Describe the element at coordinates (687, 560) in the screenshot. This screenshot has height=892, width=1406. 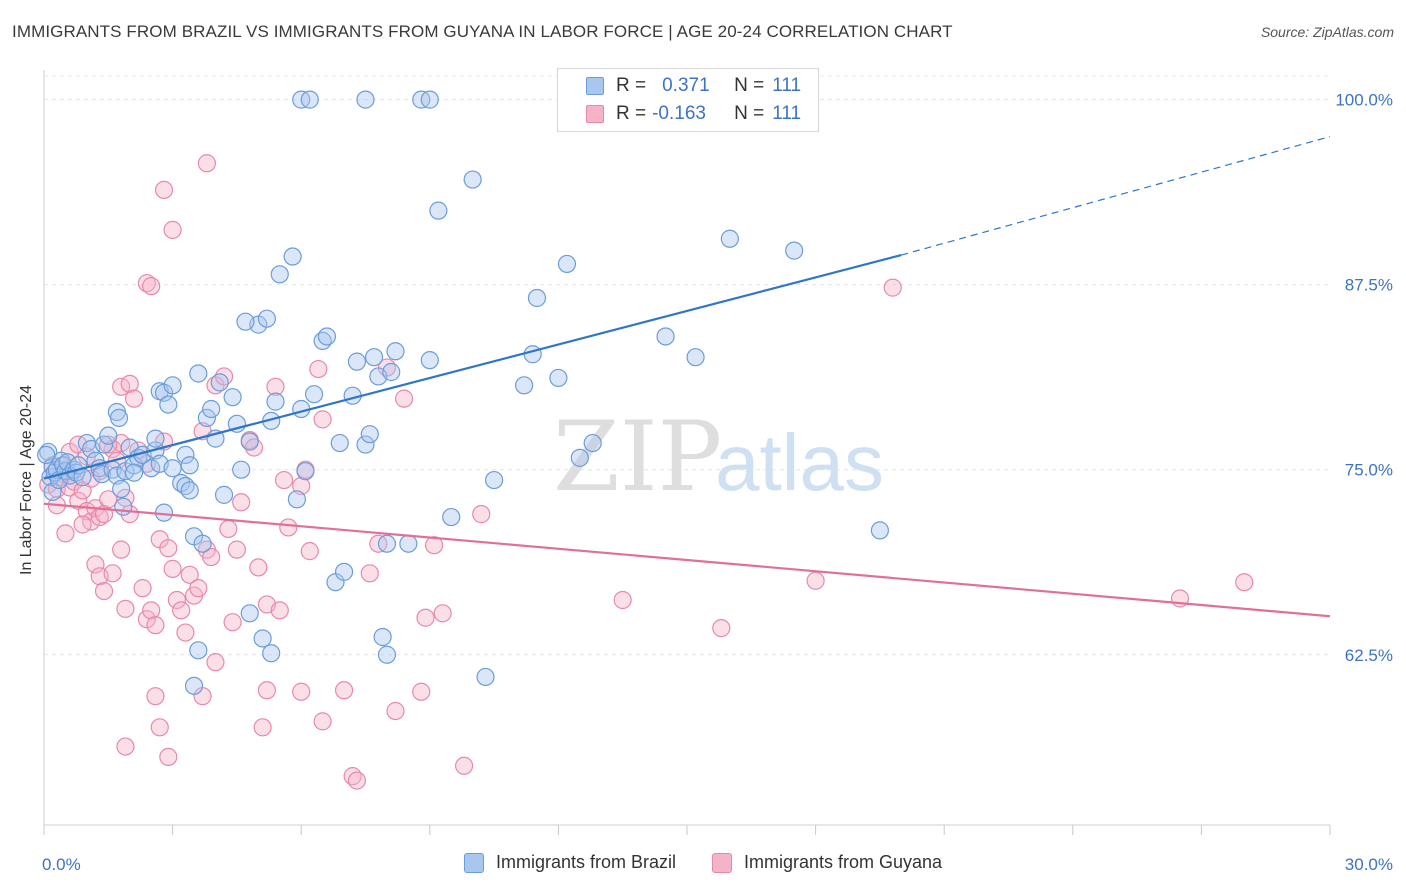
I see `guyana-trendline` at that location.